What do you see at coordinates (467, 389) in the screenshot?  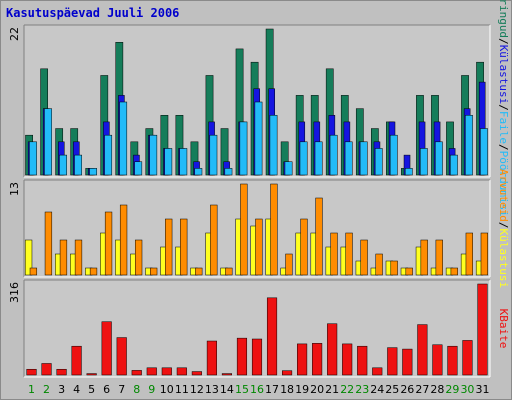 I see `day-label-30: 30` at bounding box center [467, 389].